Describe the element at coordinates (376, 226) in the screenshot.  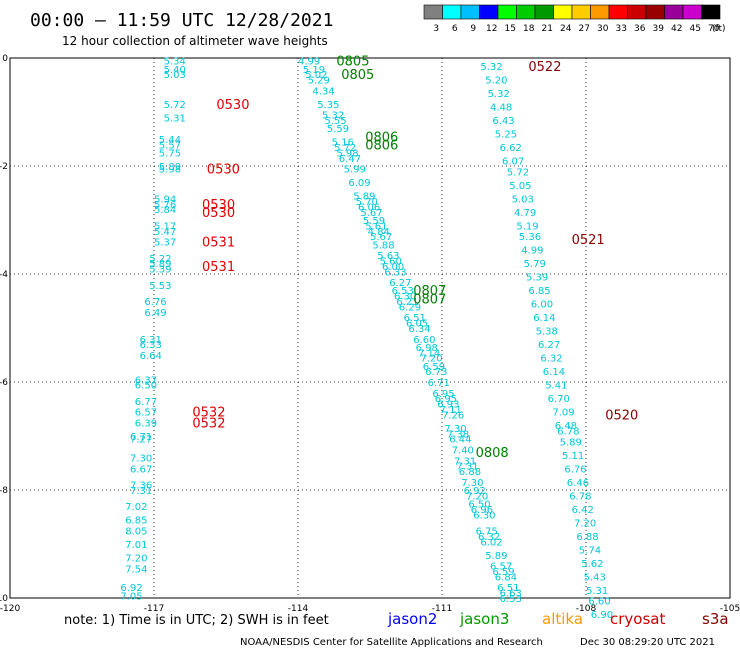
I see `wave-height-value: 5.61` at that location.